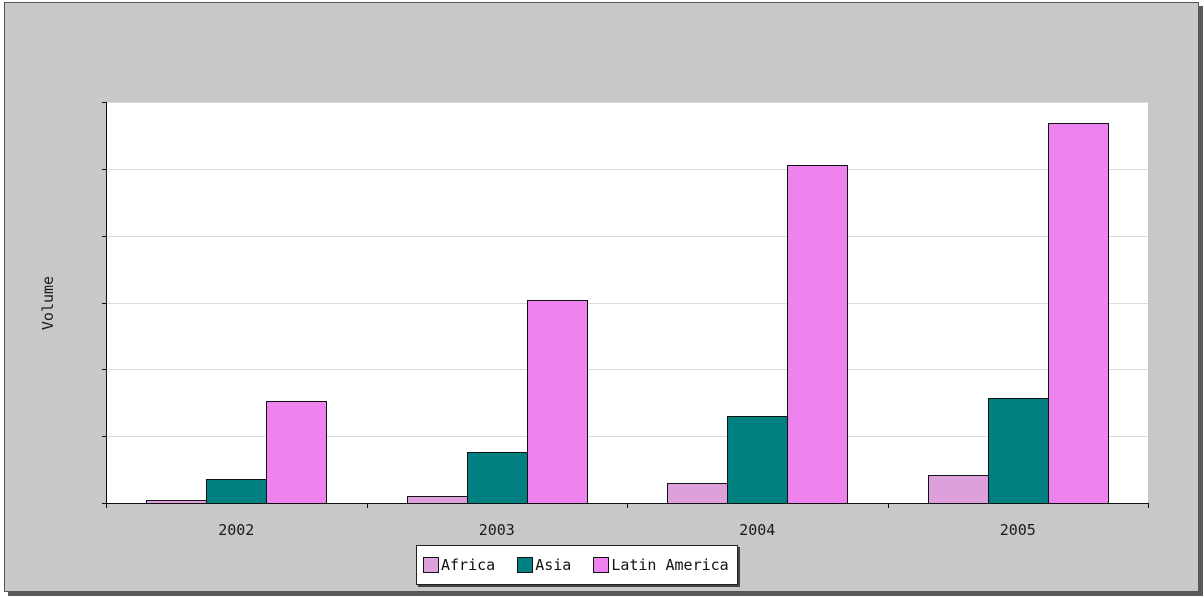  I want to click on tick-labels: 2002 2003 2004 2005, so click(627, 530).